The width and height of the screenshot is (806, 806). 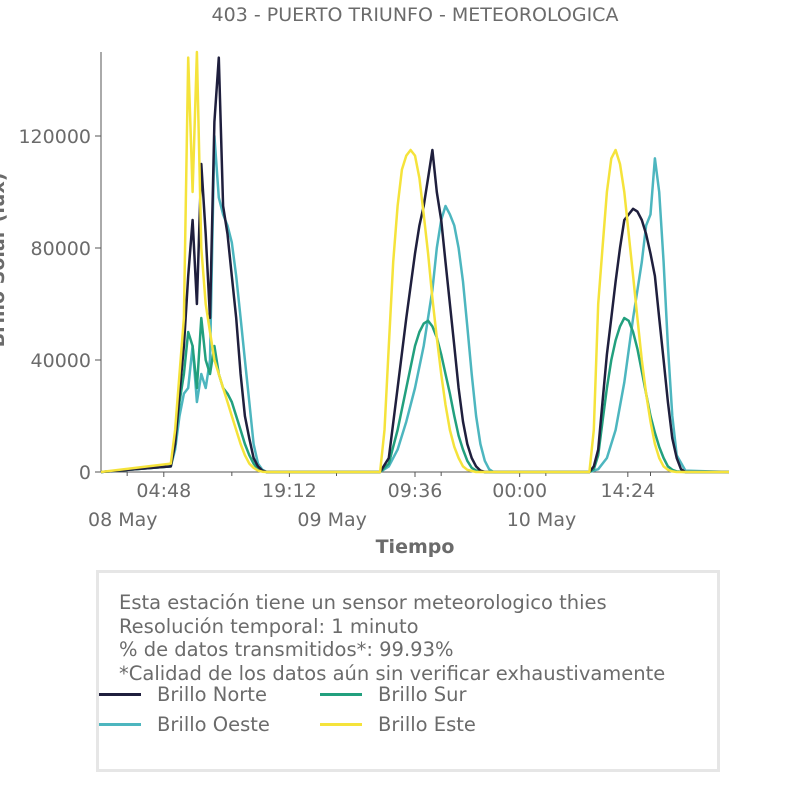 I want to click on x-axis-label: Tiempo, so click(x=415, y=547).